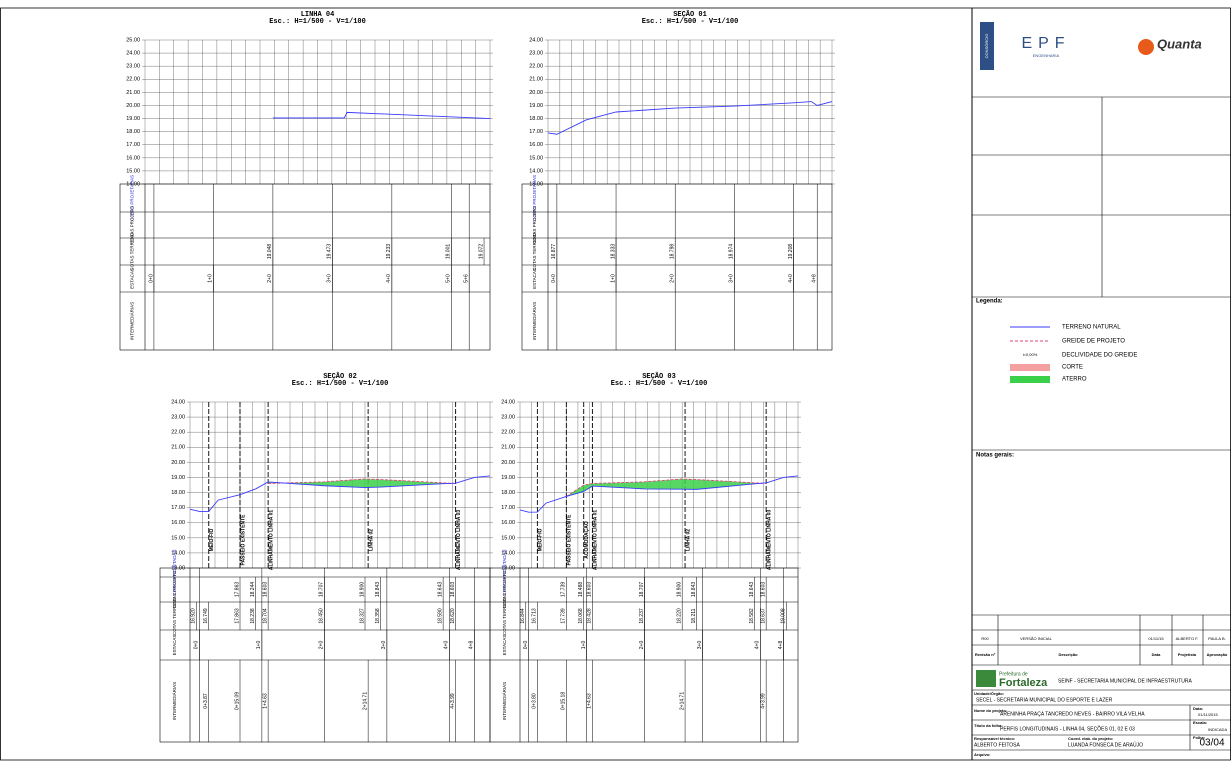  Describe the element at coordinates (481, 252) in the screenshot. I see `cota-terreno: 19.072` at that location.